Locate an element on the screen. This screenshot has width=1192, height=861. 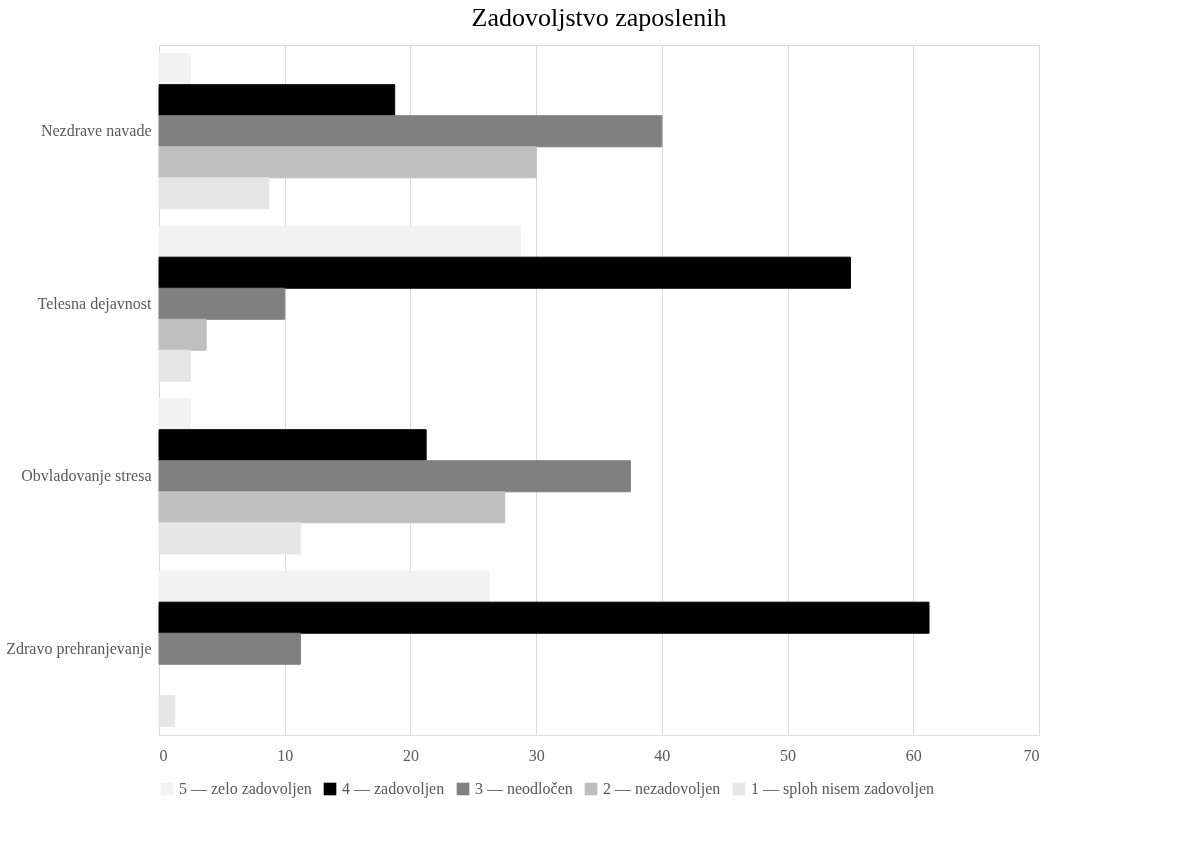
x-tick-label: 10 is located at coordinates (285, 755).